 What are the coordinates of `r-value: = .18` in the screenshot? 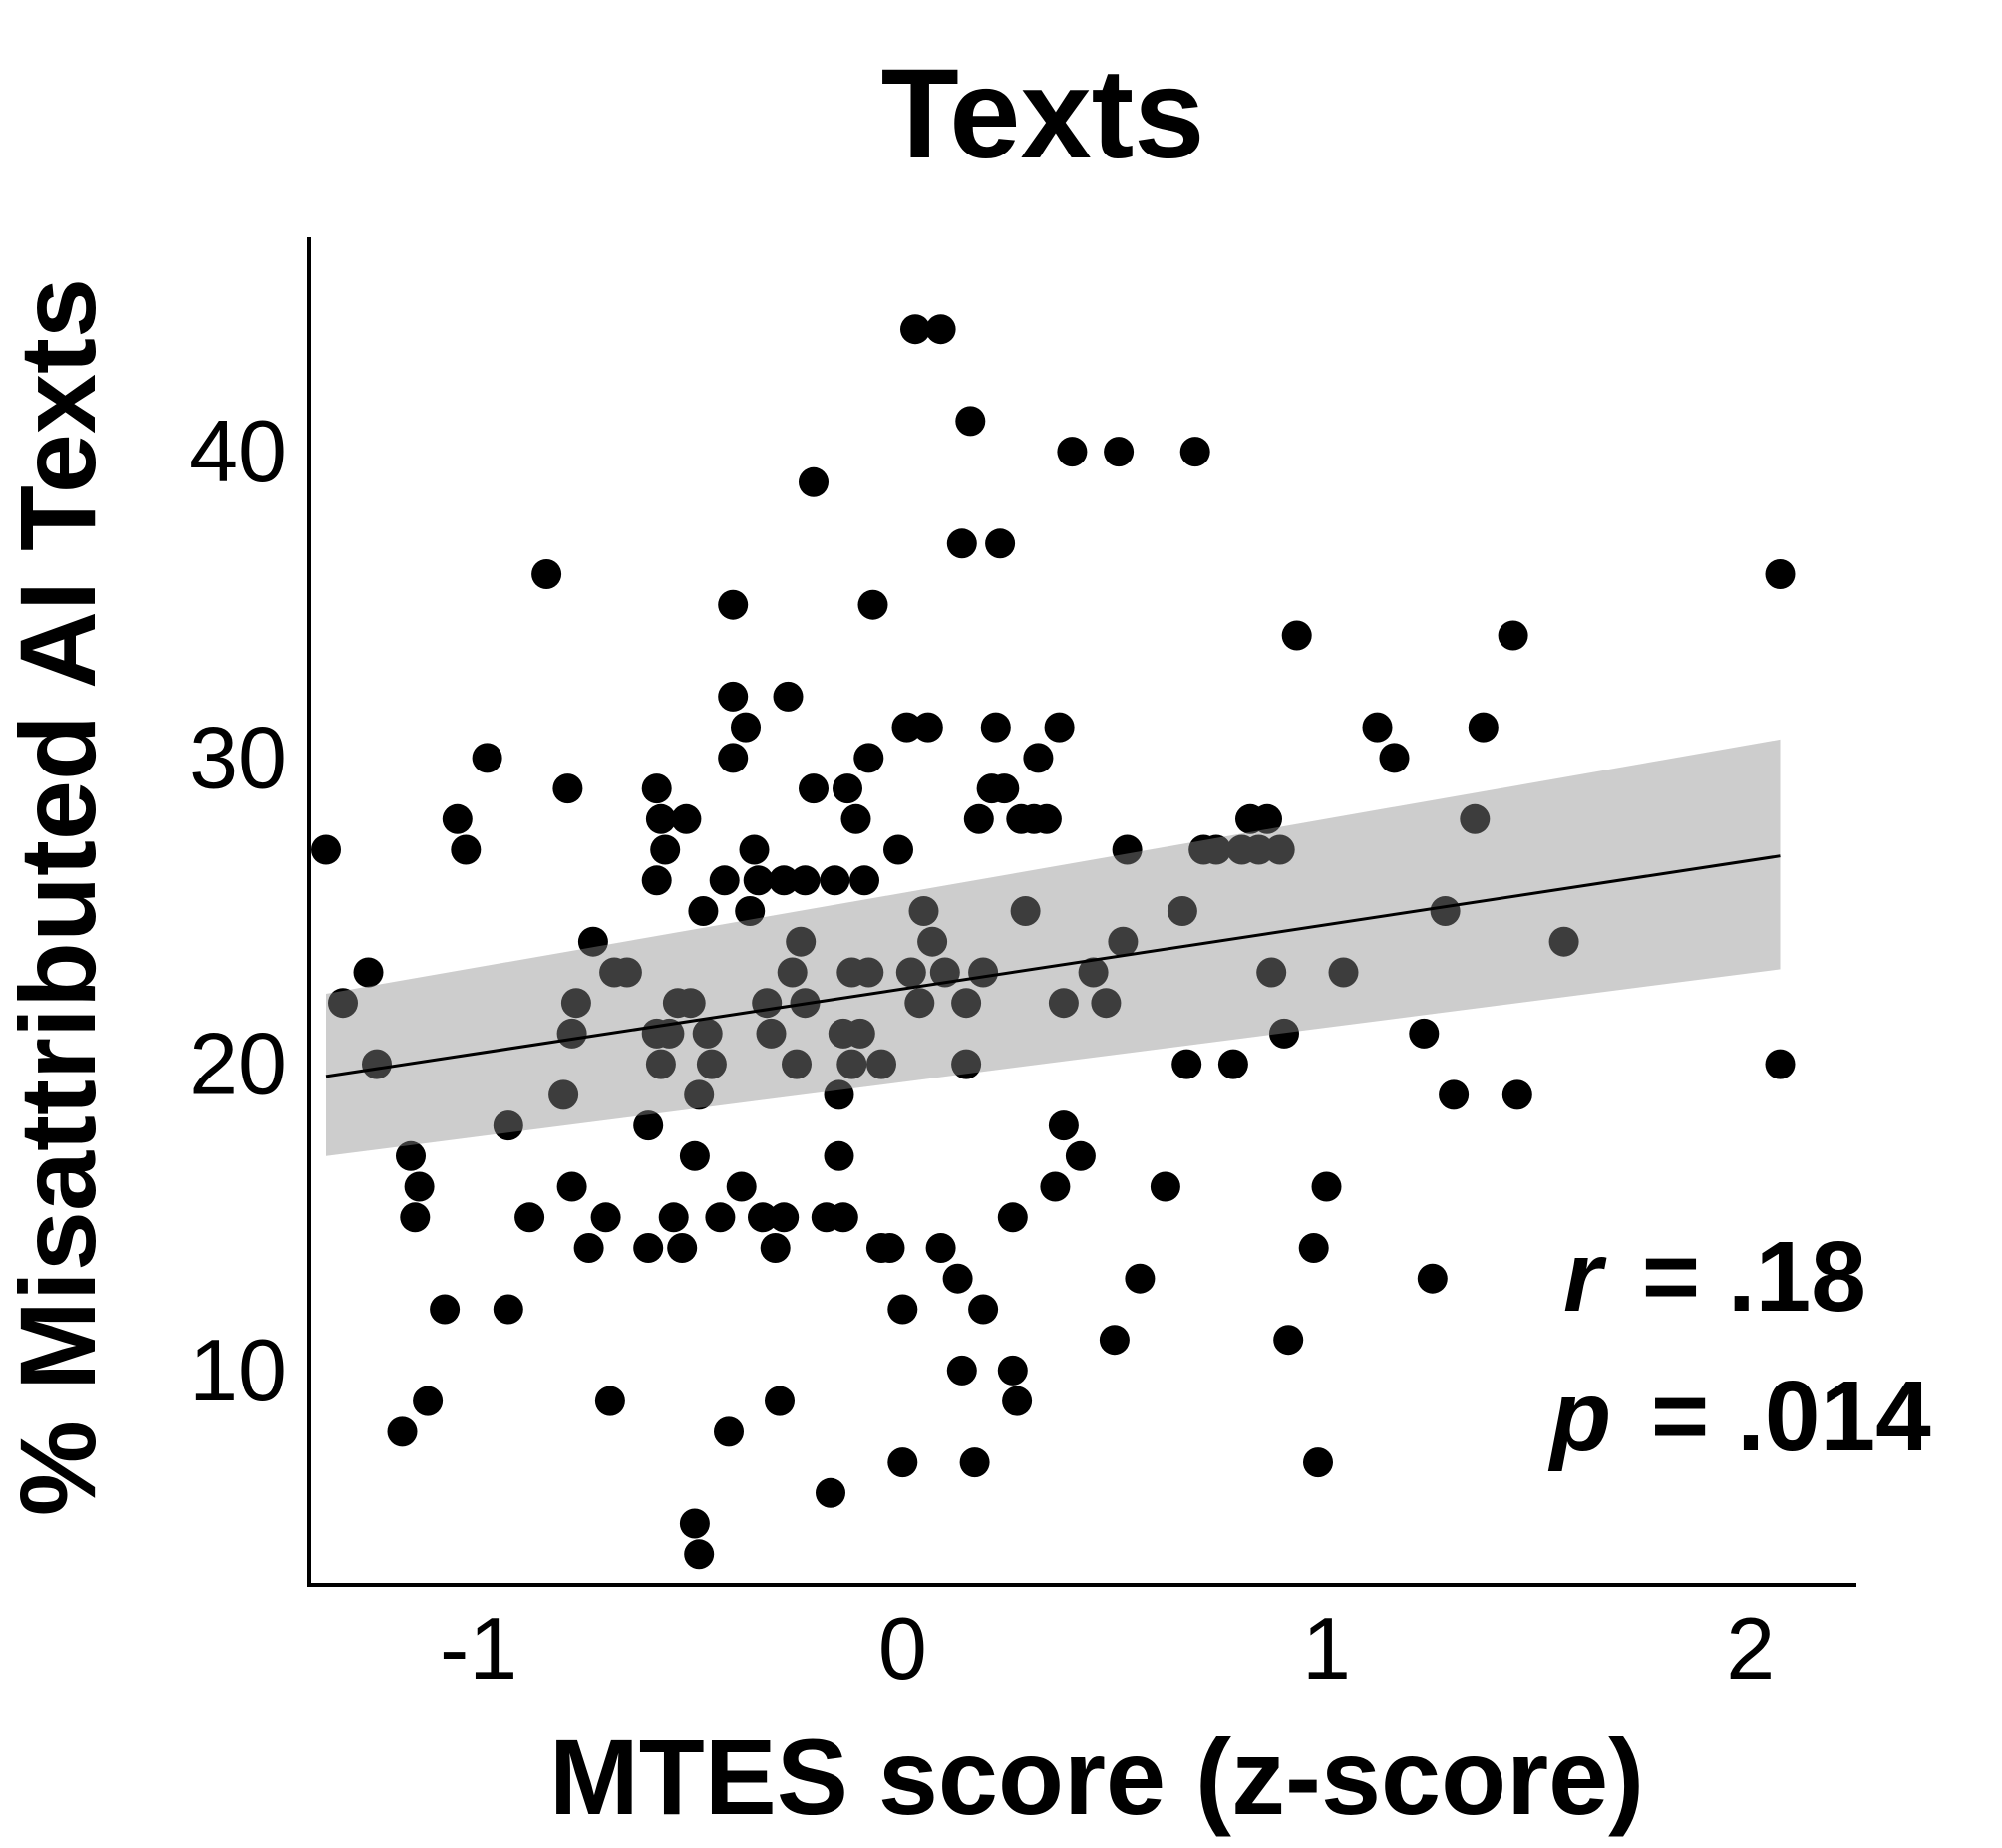 It's located at (1754, 1277).